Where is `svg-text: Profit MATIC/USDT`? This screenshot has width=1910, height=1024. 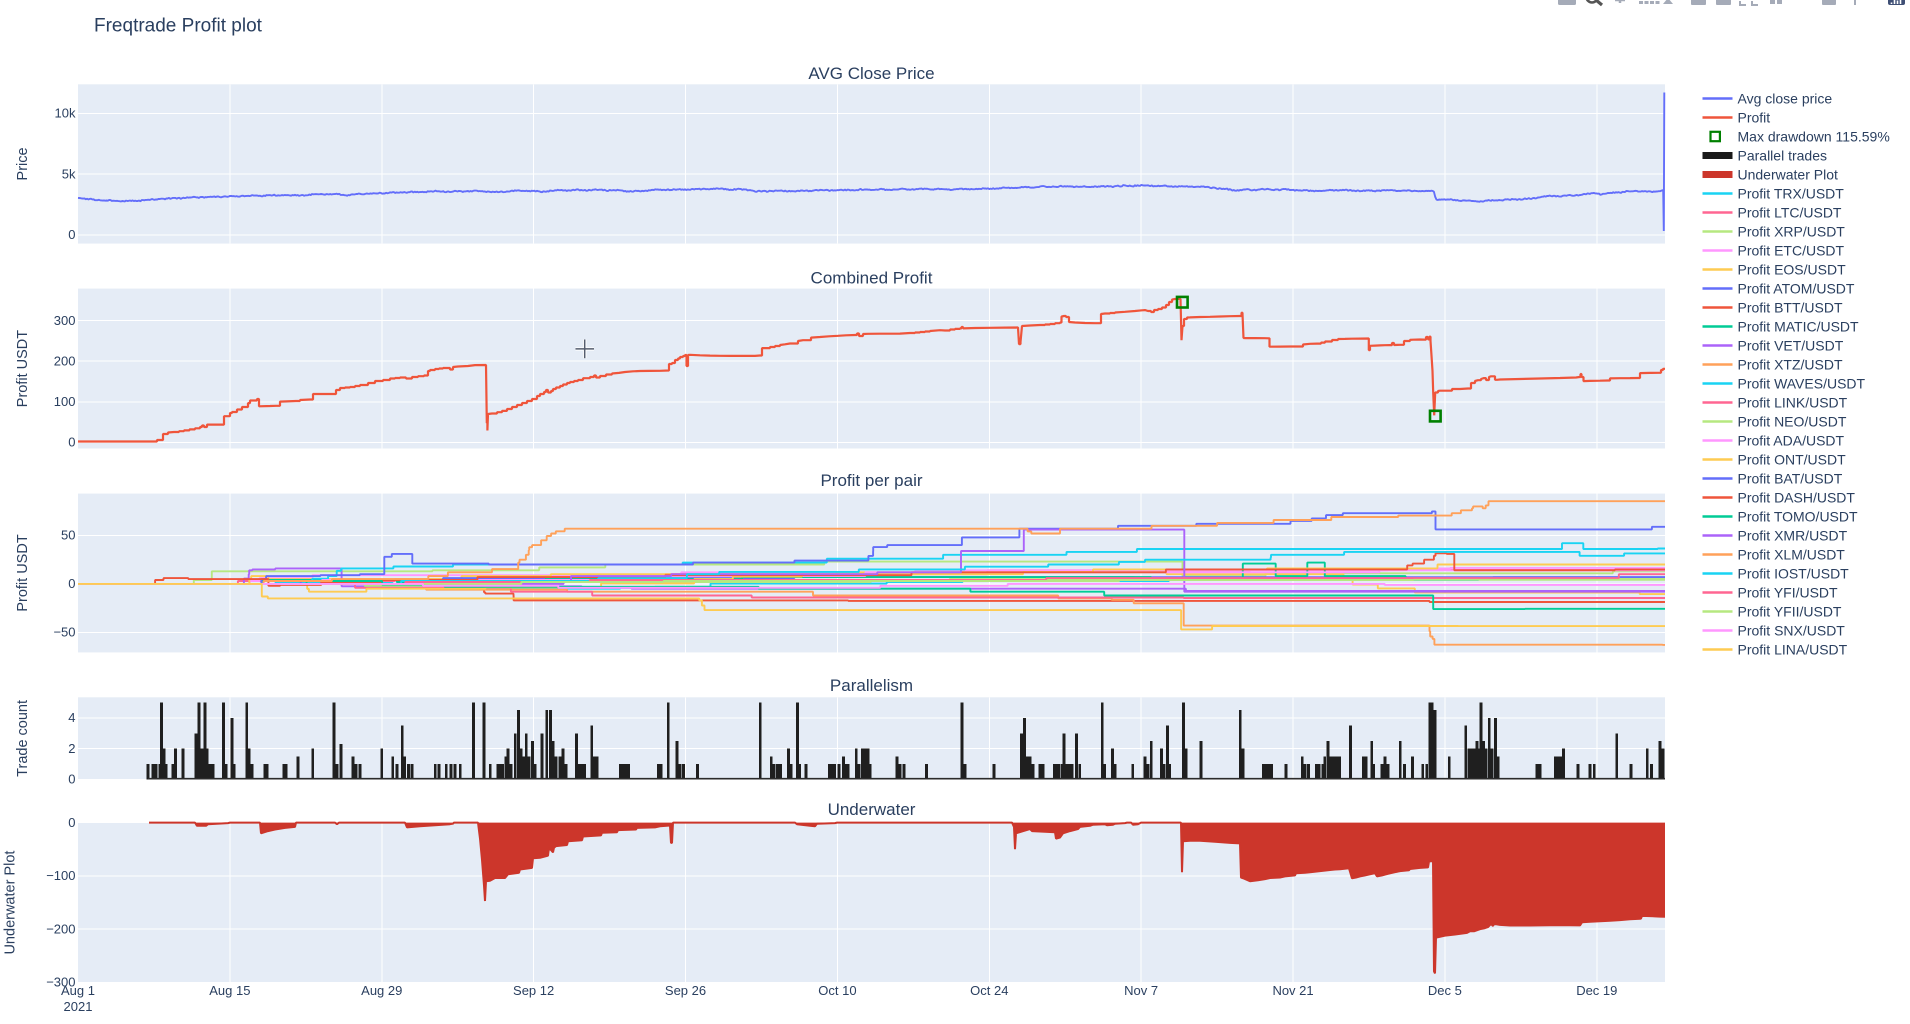 svg-text: Profit MATIC/USDT is located at coordinates (1799, 326).